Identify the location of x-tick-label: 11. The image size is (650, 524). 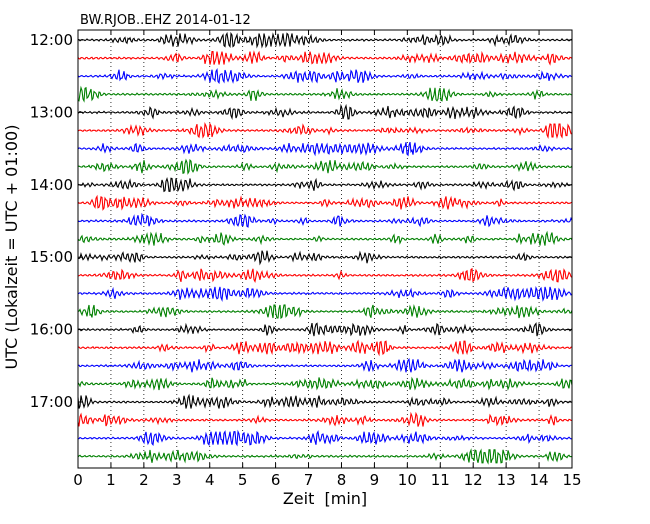
(440, 480).